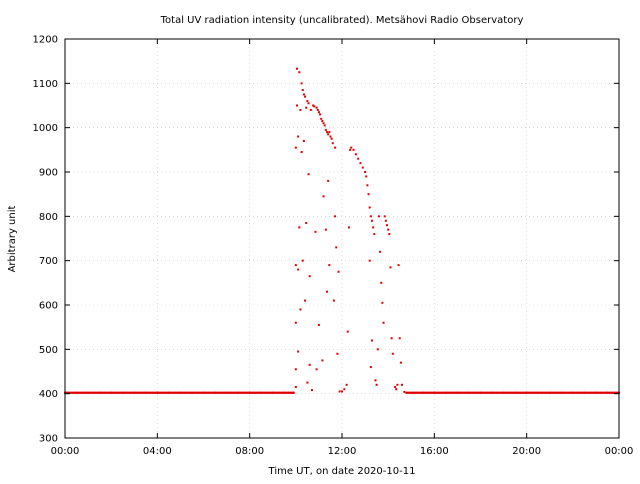 This screenshot has height=484, width=640. What do you see at coordinates (434, 451) in the screenshot?
I see `x-tick-label: 16:00` at bounding box center [434, 451].